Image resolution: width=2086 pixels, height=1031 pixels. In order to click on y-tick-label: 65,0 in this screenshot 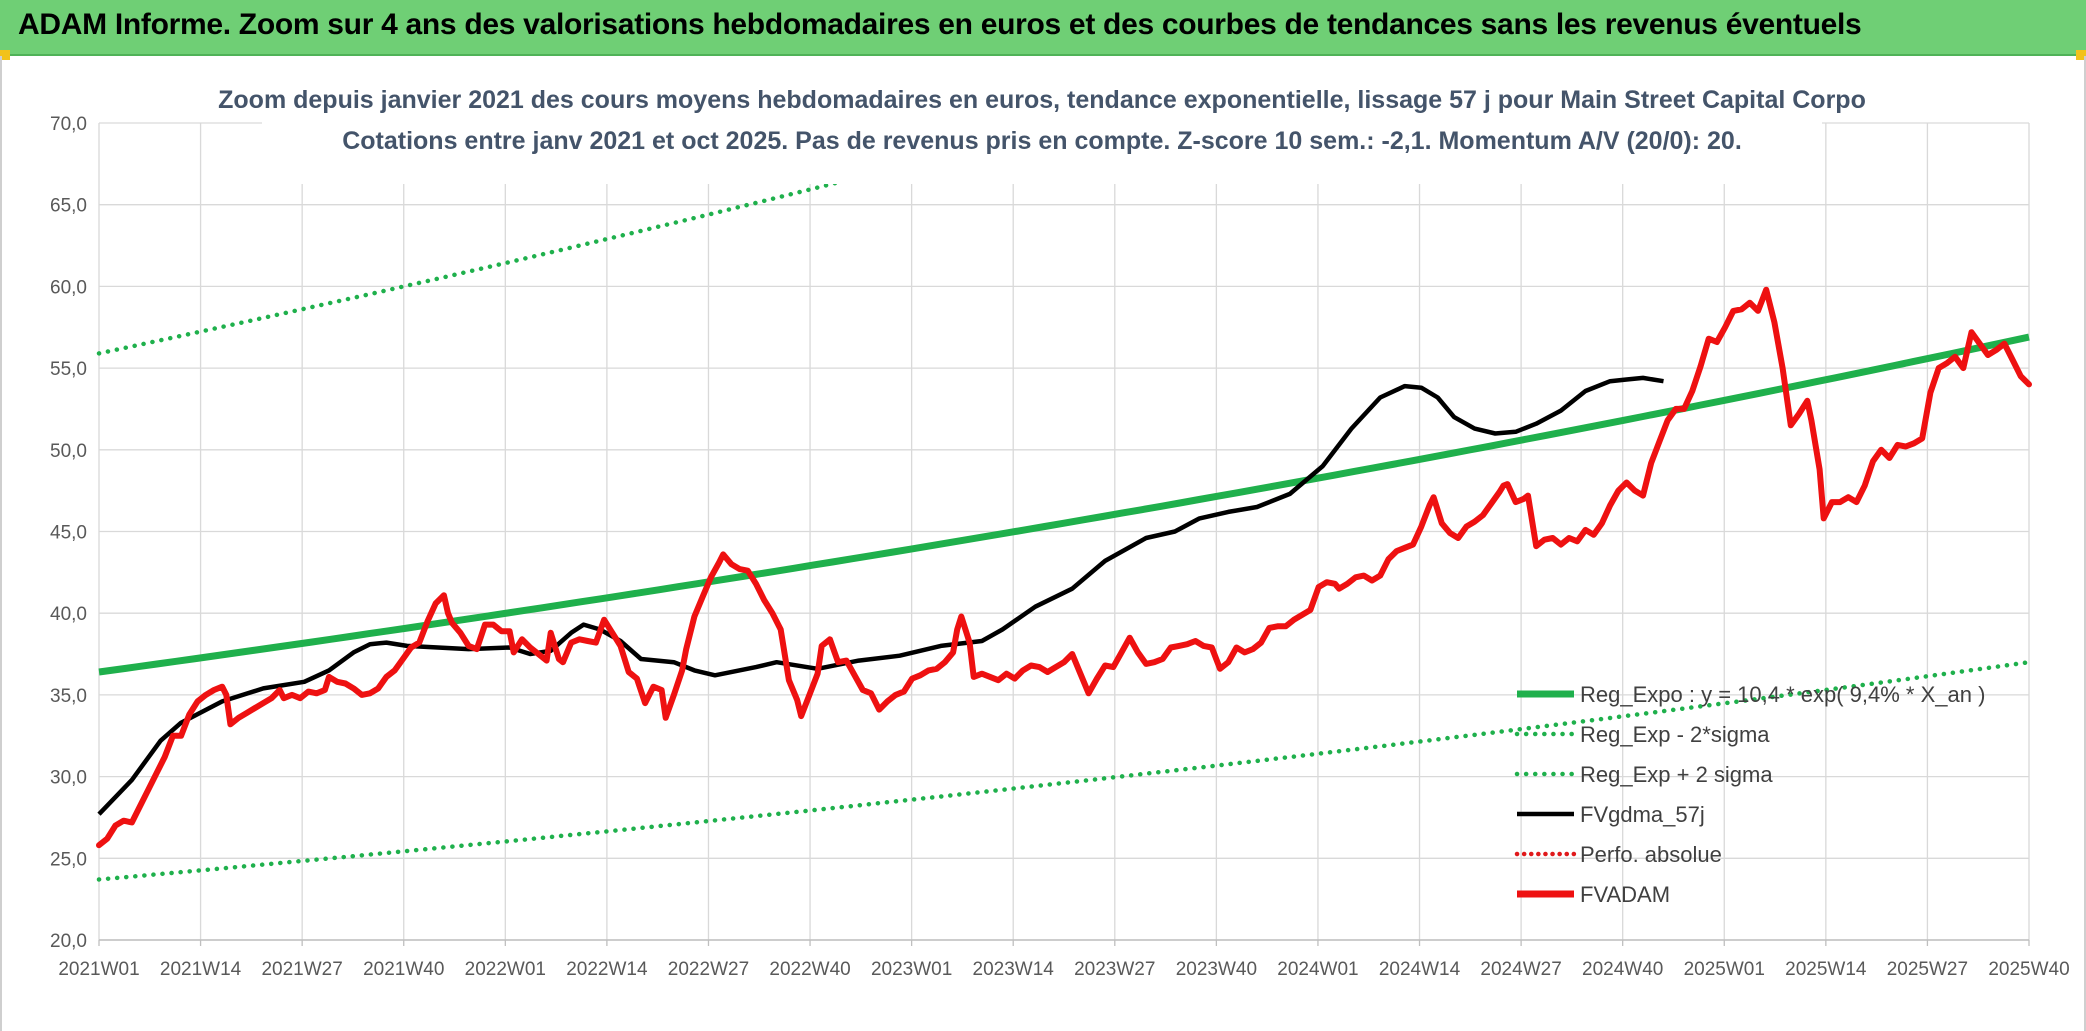, I will do `click(68, 206)`.